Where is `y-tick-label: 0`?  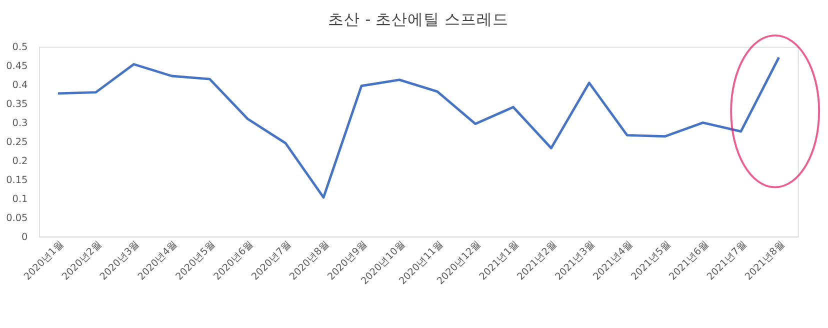
y-tick-label: 0 is located at coordinates (25, 237).